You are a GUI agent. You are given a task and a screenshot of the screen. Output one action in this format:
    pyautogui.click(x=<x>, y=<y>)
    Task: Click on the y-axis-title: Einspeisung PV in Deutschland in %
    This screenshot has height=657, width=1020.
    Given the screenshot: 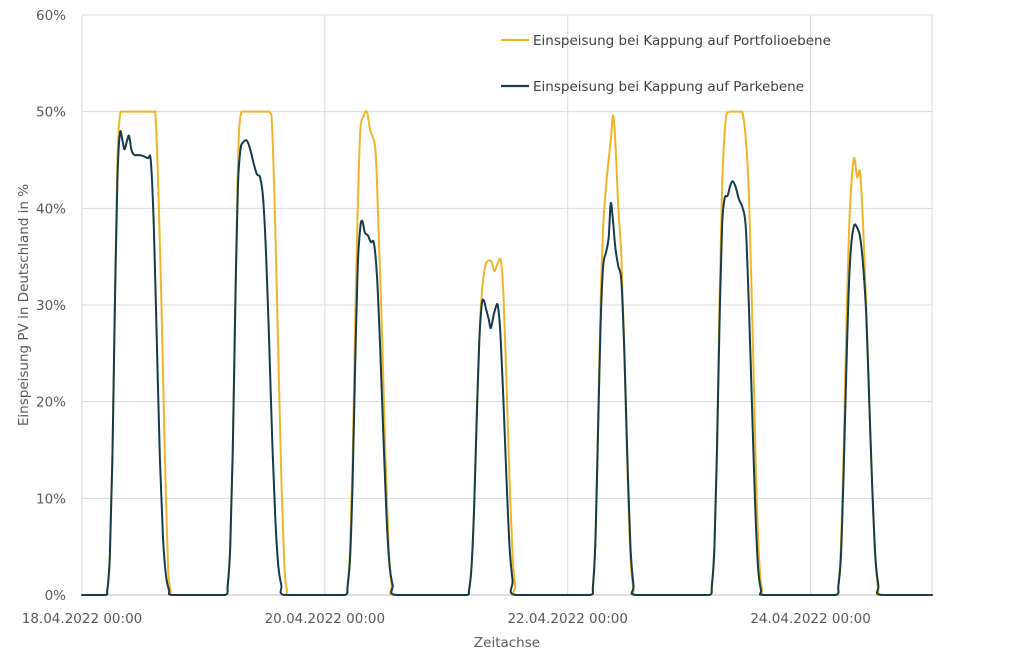 What is the action you would take?
    pyautogui.click(x=24, y=305)
    